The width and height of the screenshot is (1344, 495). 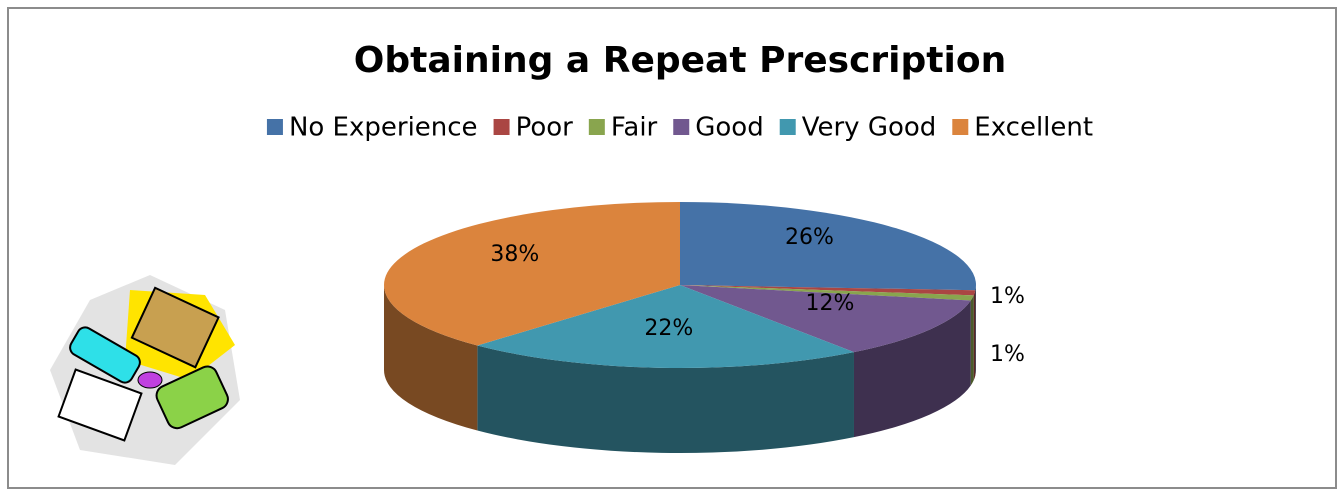 I want to click on legend-label: Poor, so click(x=545, y=128).